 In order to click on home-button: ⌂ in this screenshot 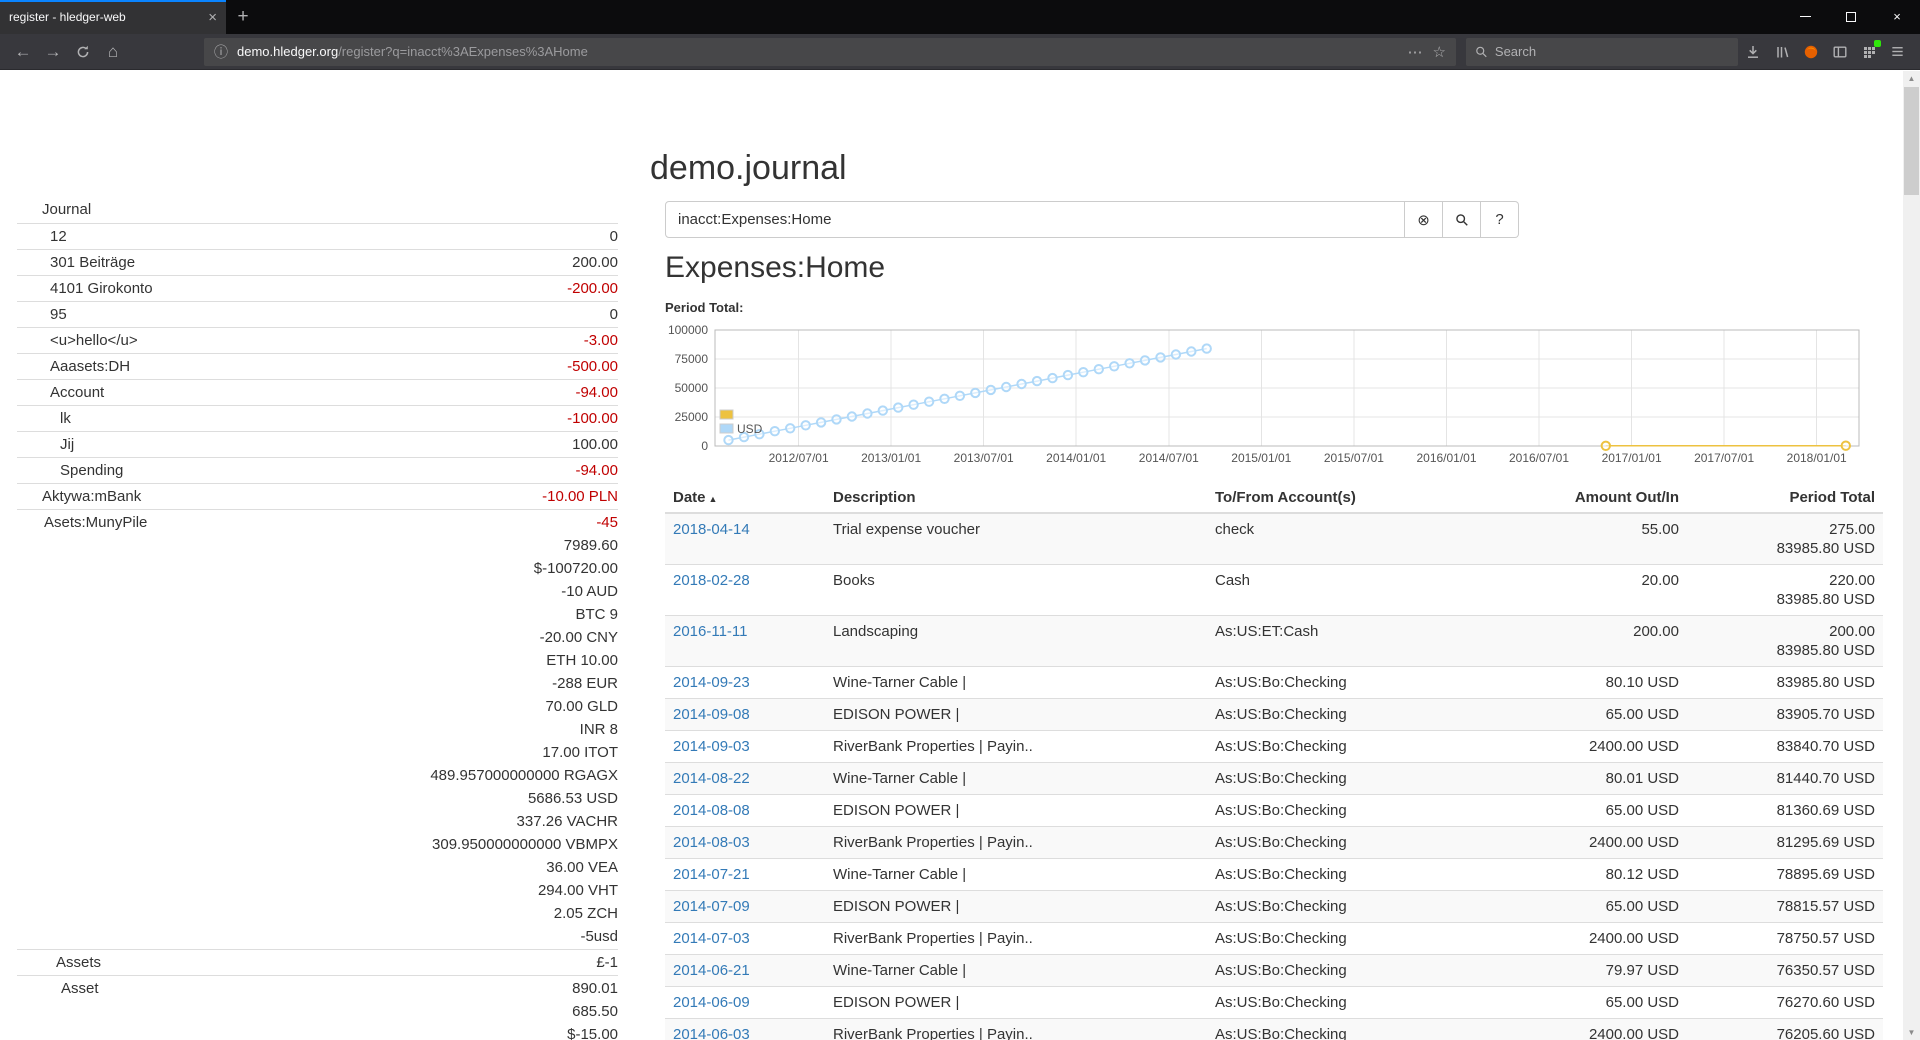, I will do `click(113, 51)`.